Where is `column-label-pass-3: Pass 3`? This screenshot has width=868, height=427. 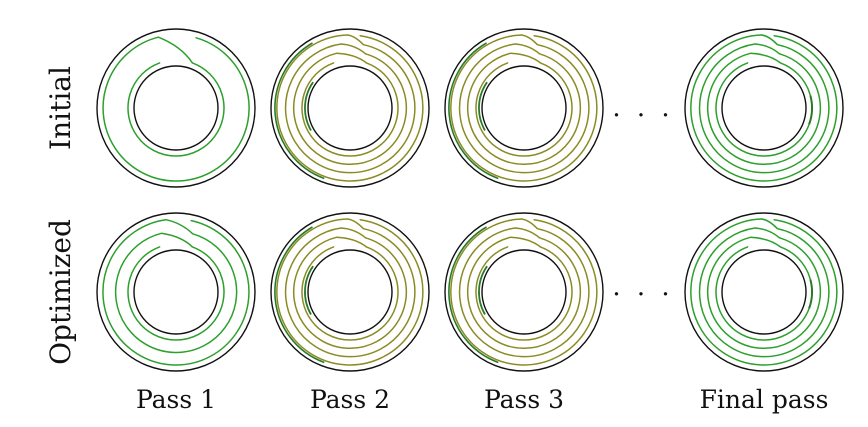
column-label-pass-3: Pass 3 is located at coordinates (524, 399).